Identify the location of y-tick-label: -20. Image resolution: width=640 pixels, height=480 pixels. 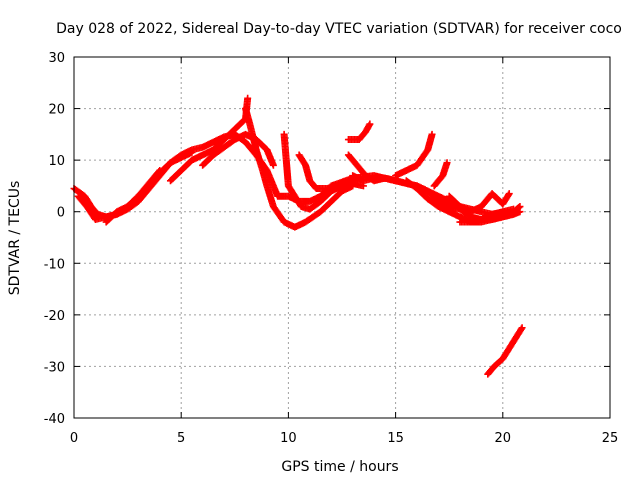
(54, 316).